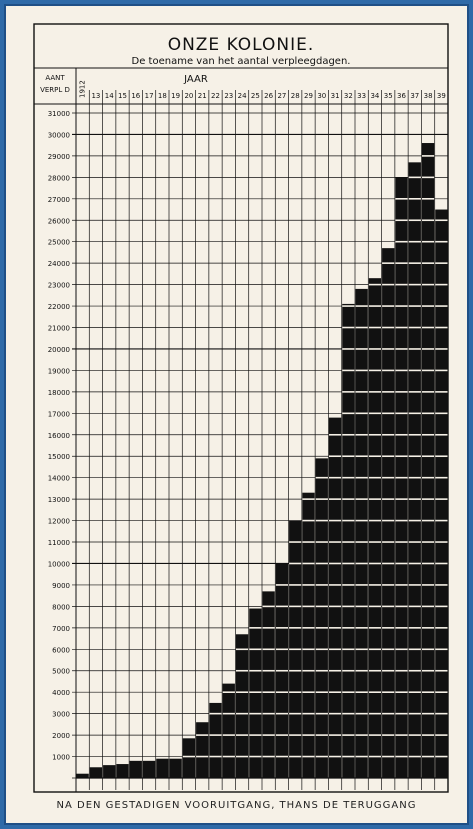  I want to click on x-tick-label: 39, so click(441, 96).